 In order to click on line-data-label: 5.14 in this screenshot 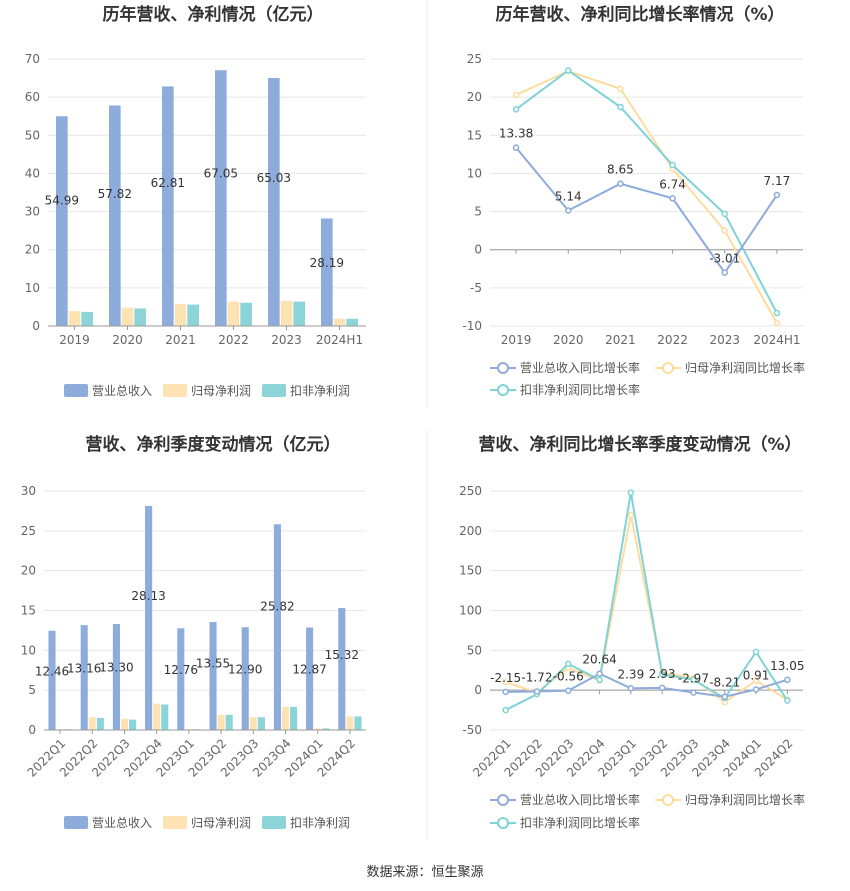, I will do `click(568, 197)`.